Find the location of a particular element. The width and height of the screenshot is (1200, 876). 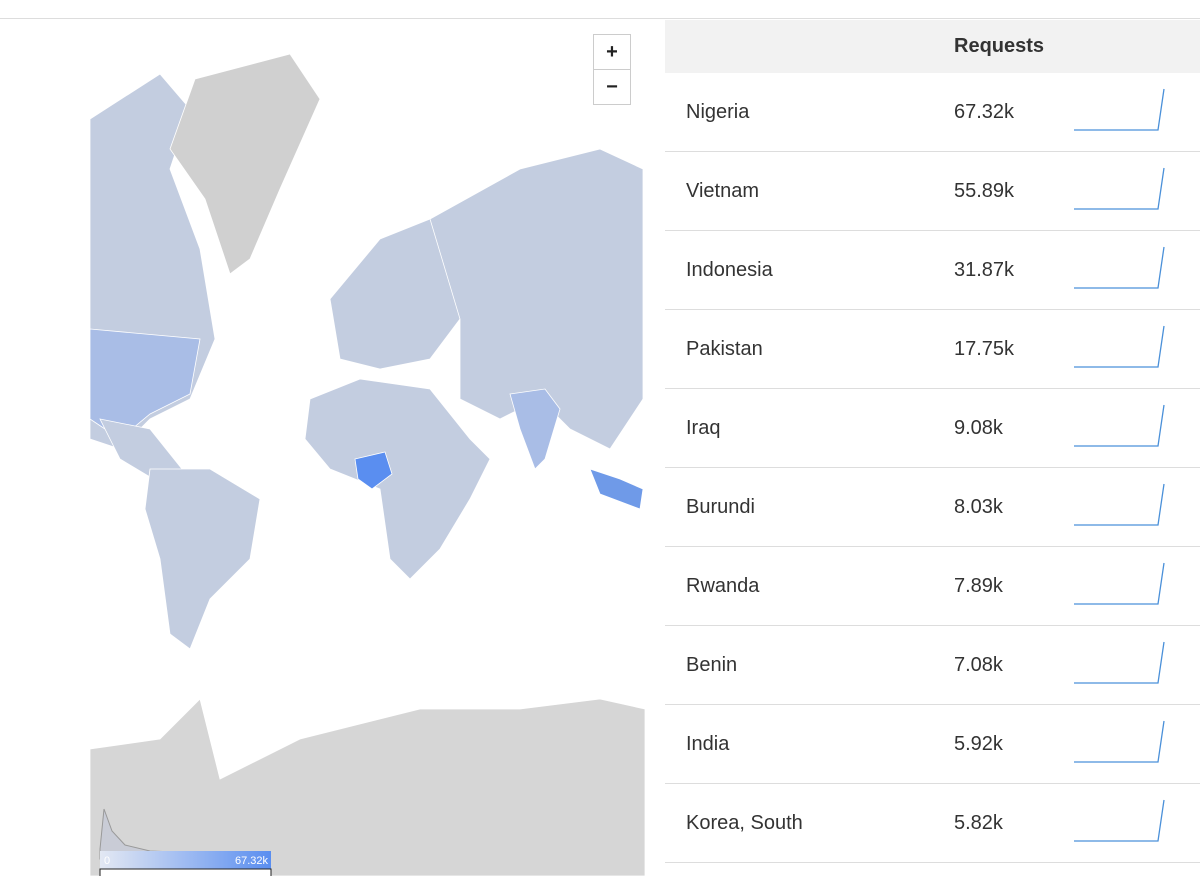

zoom-in-button: + is located at coordinates (612, 52).